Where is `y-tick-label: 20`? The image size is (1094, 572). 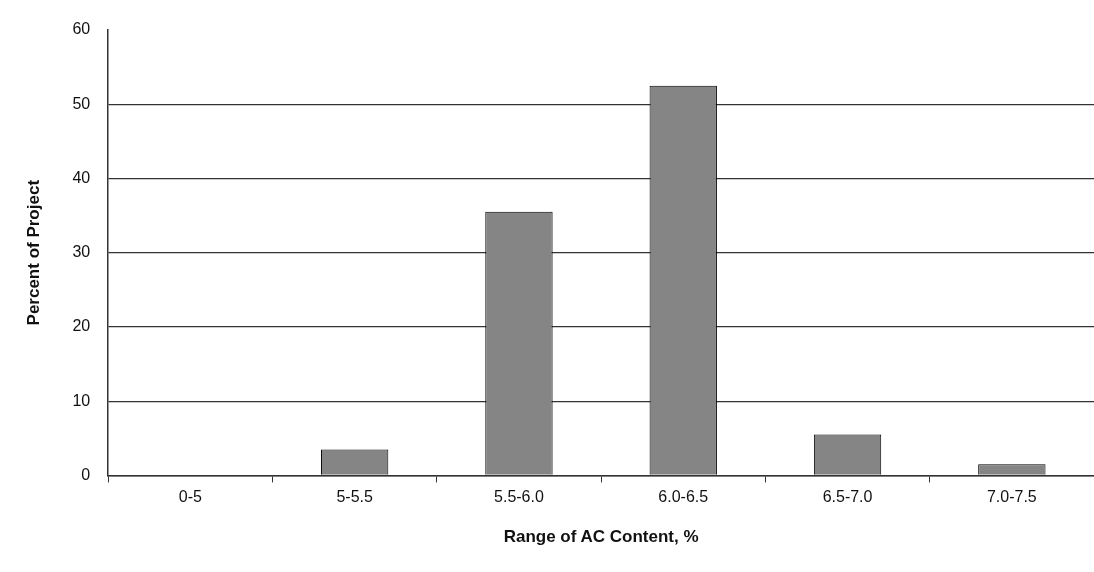 y-tick-label: 20 is located at coordinates (81, 326).